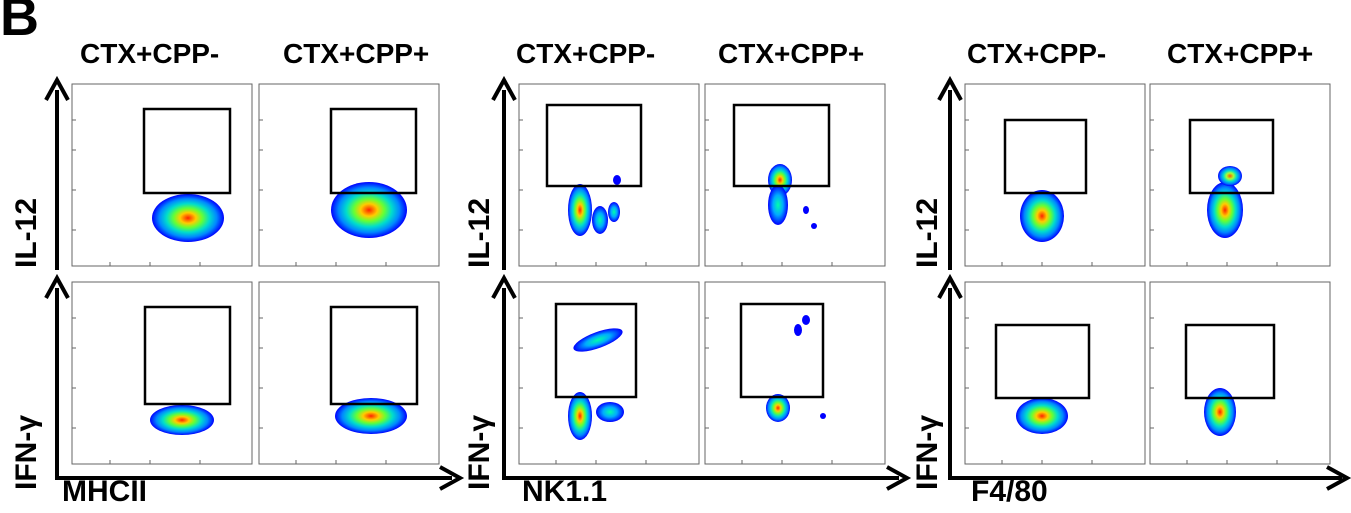  I want to click on gate-g3-r1-c2, so click(1231, 156).